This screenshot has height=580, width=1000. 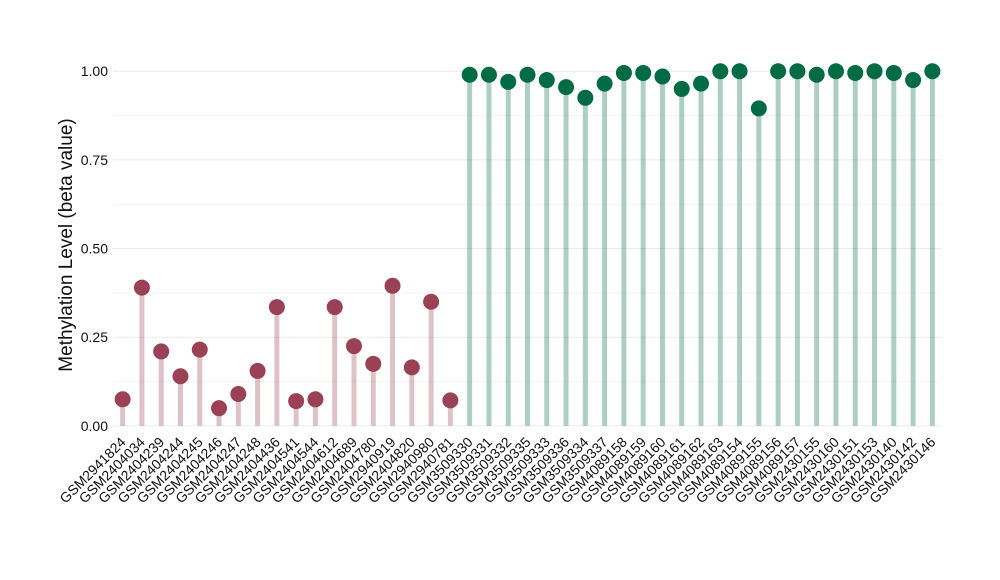 What do you see at coordinates (94, 249) in the screenshot?
I see `y-tick-label: 0.50` at bounding box center [94, 249].